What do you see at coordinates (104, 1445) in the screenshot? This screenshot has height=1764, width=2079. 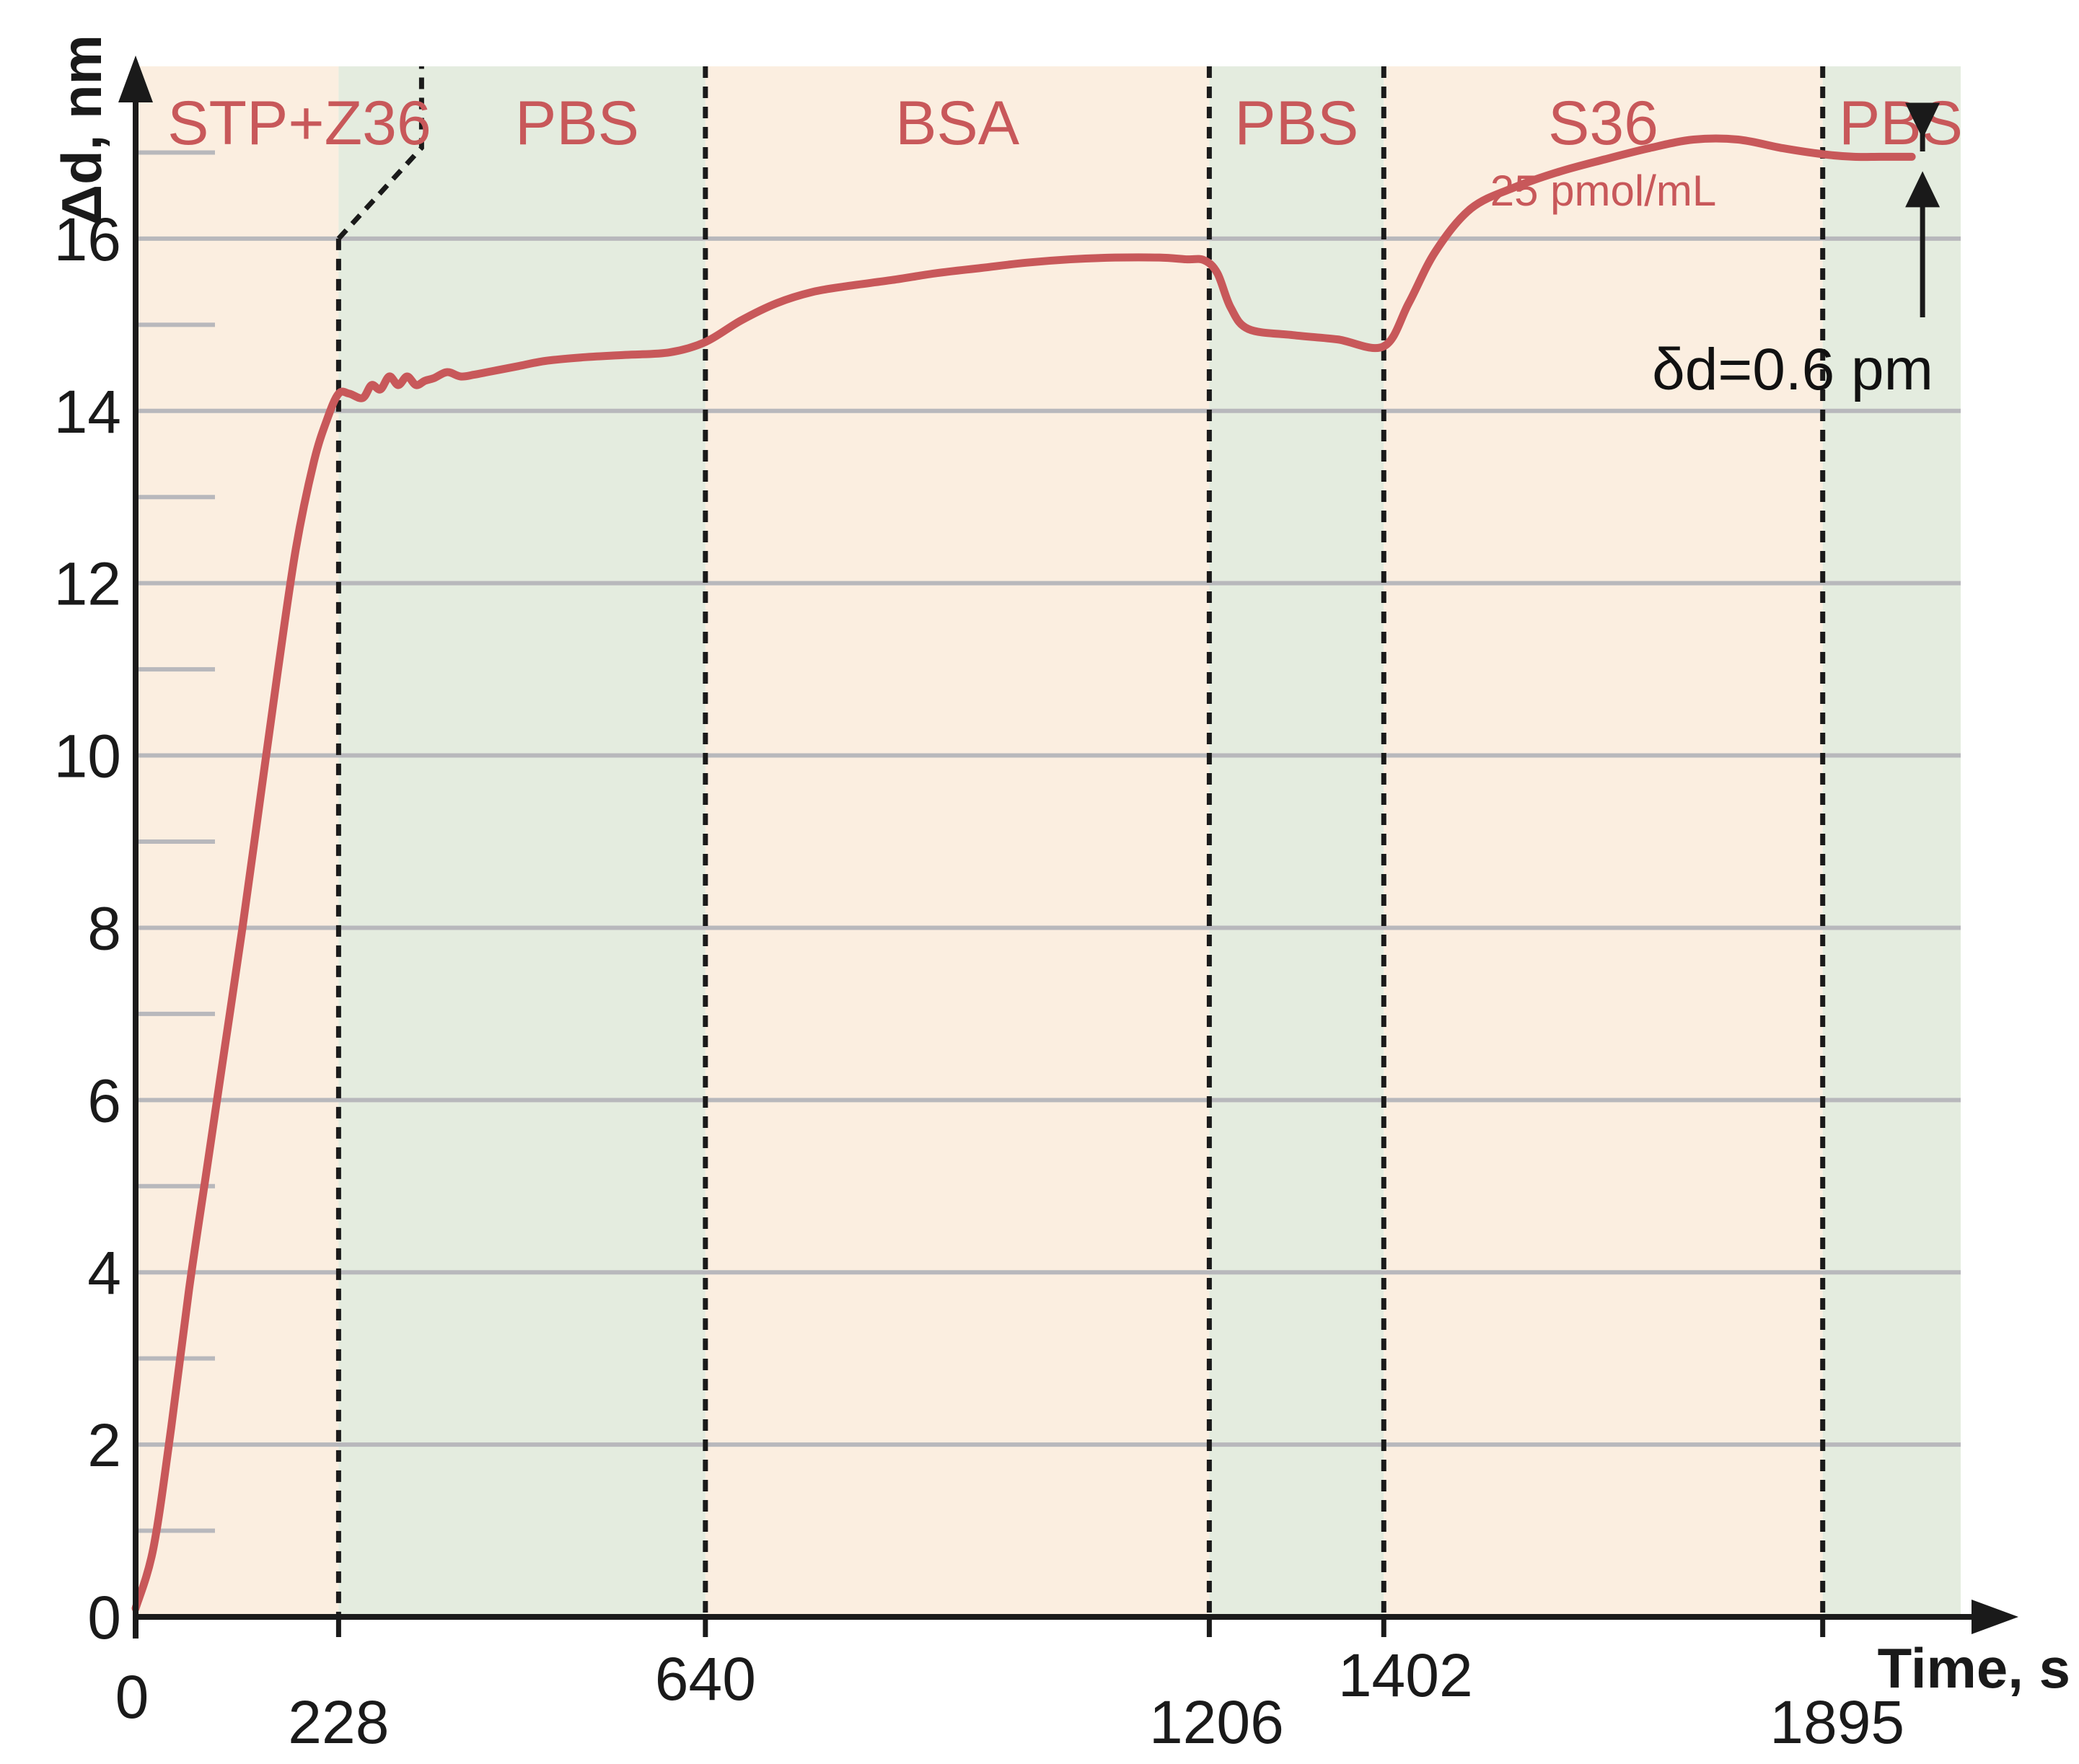 I see `y-tick-label: 2` at bounding box center [104, 1445].